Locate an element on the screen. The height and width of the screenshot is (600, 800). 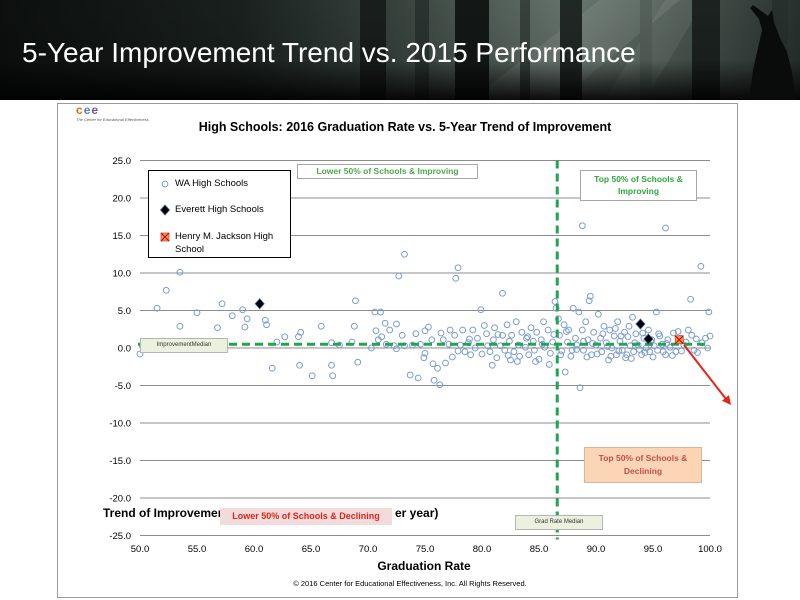
y-axis-label: Trend of Improvement ( is located at coordinates (170, 513).